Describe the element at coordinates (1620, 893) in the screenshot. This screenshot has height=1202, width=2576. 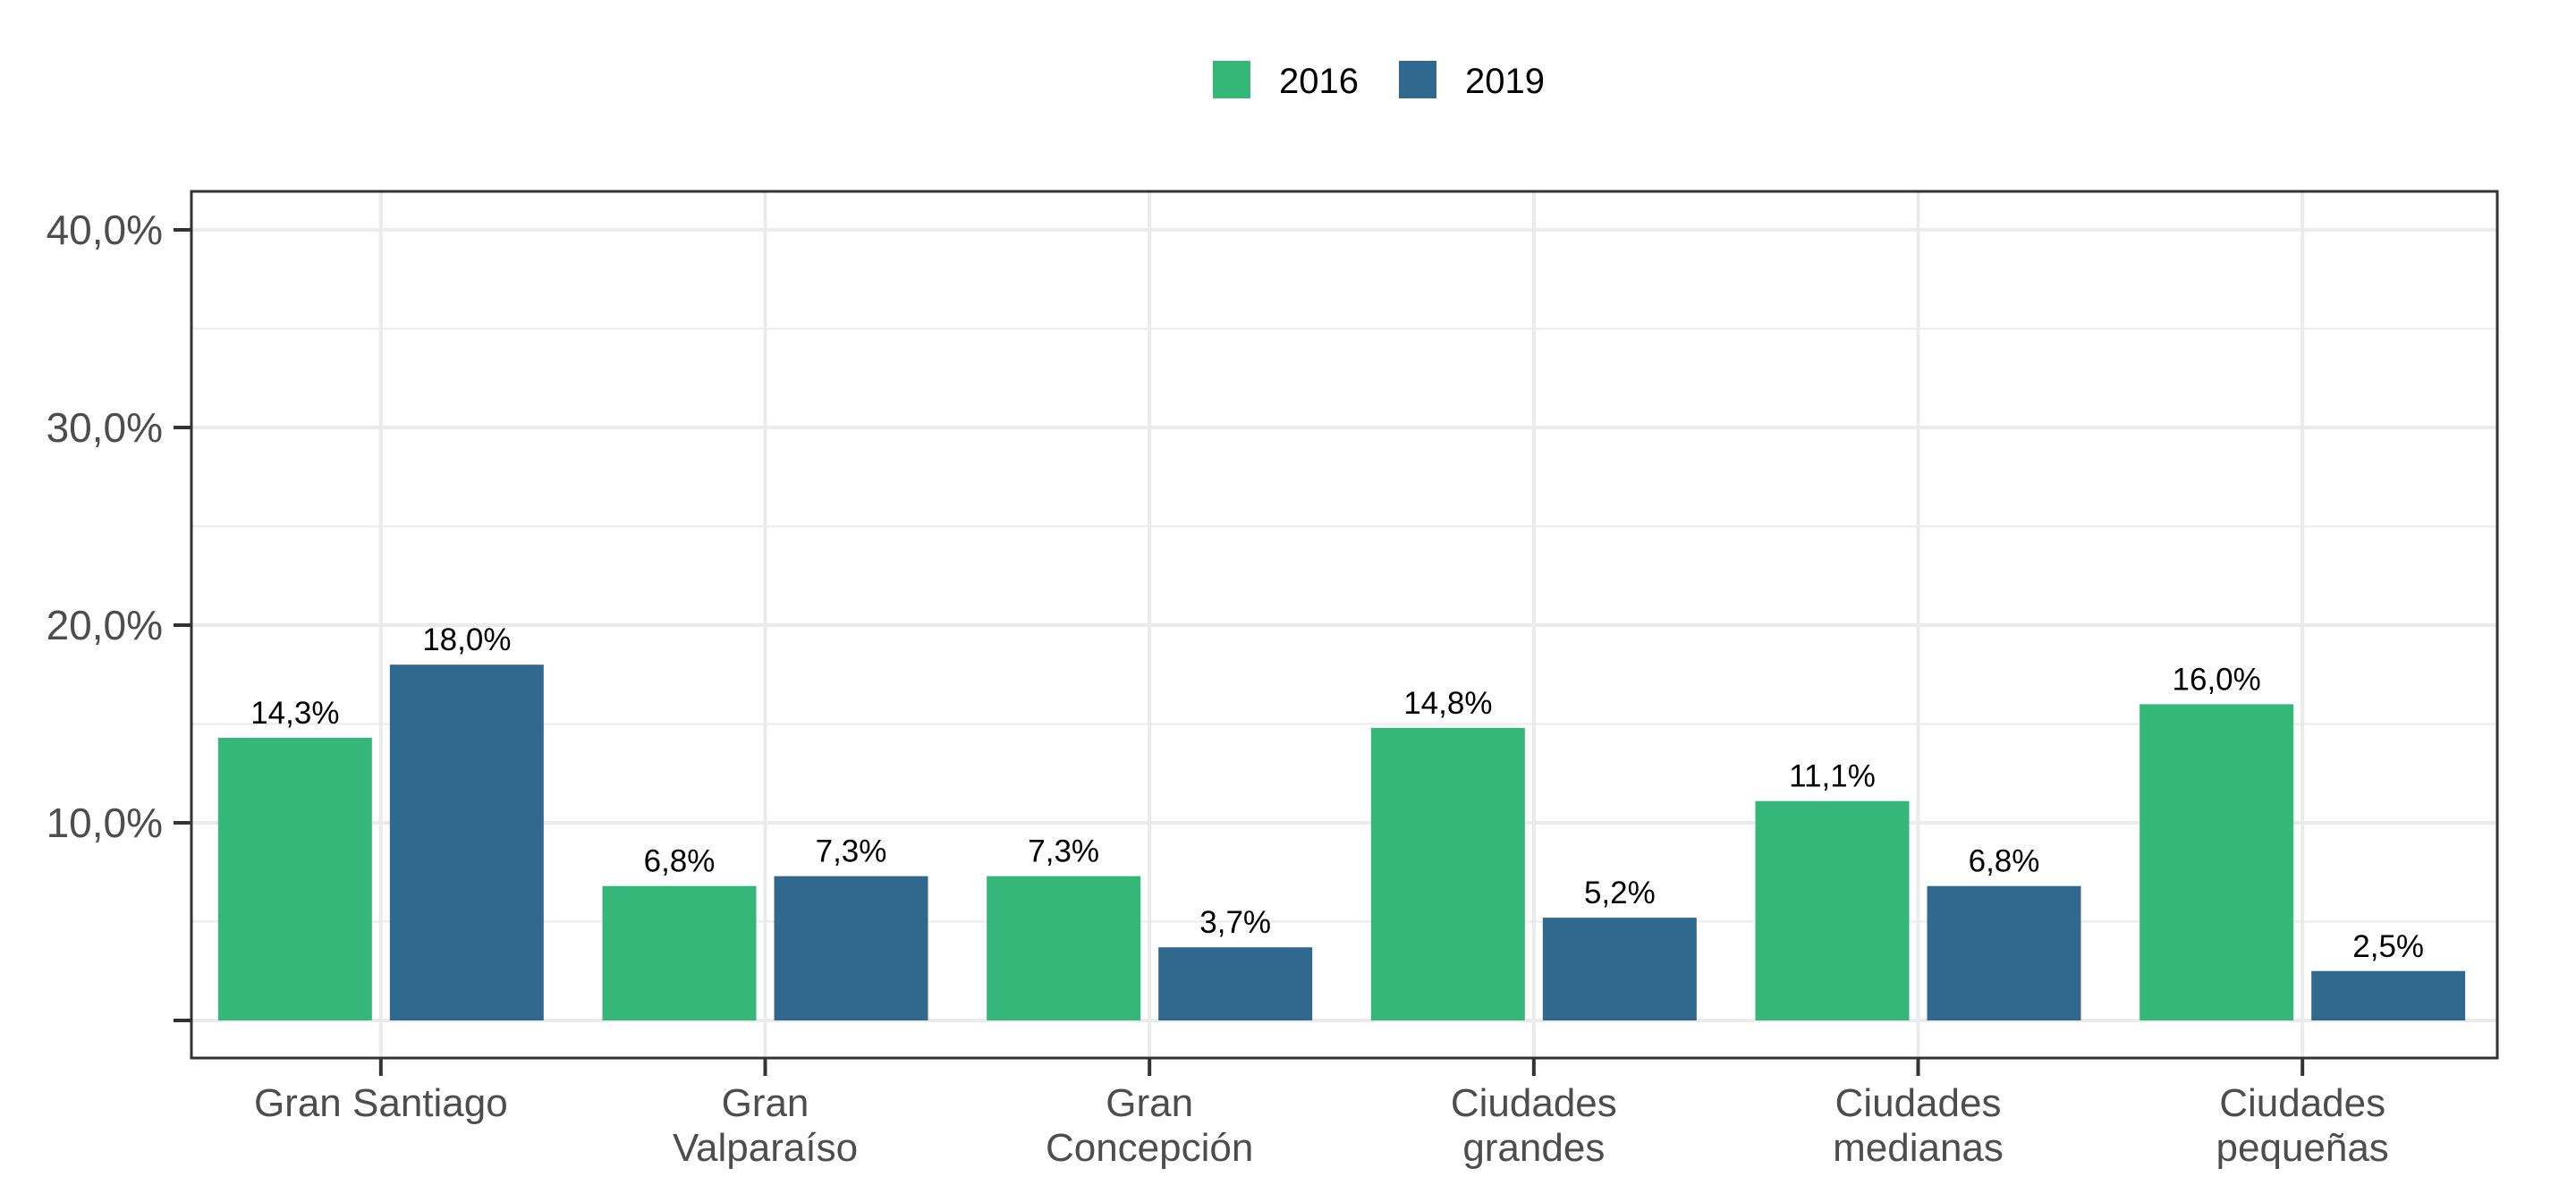
I see `data-label: 5,2%` at that location.